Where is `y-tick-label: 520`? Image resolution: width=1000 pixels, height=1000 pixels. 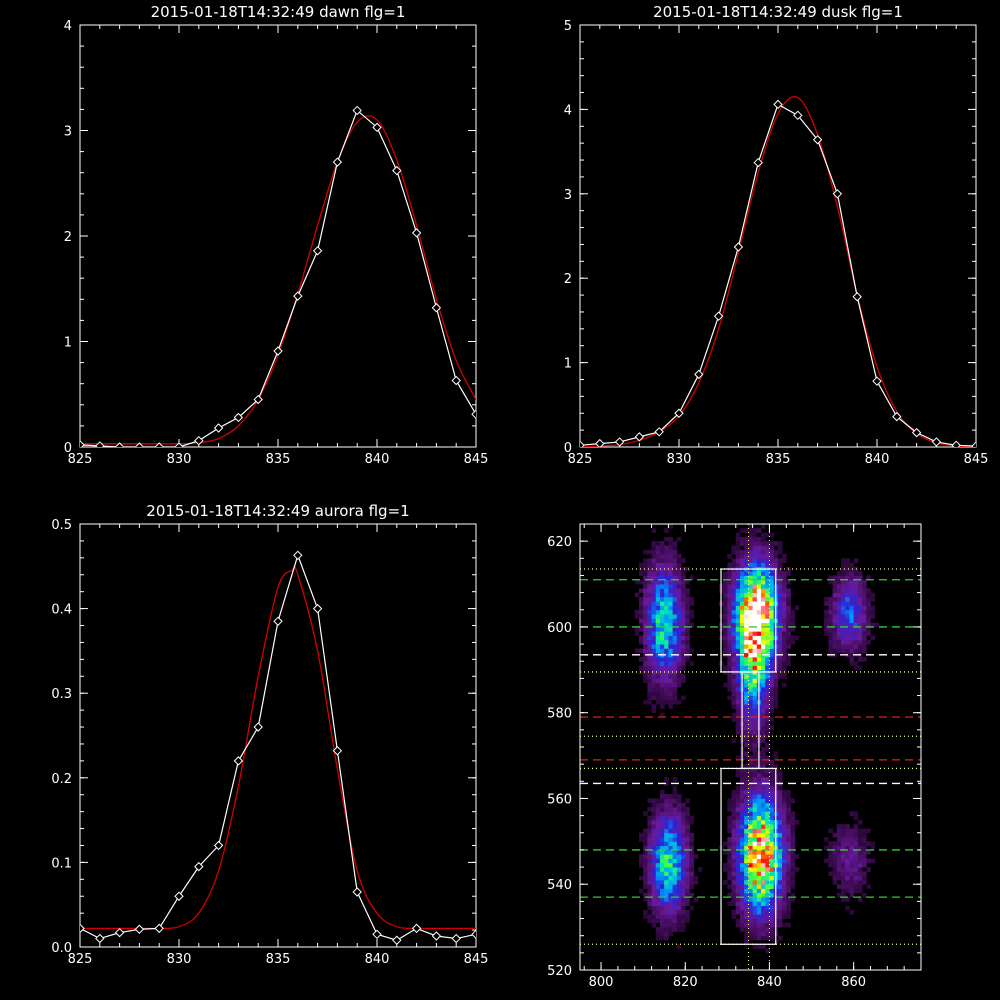 y-tick-label: 520 is located at coordinates (559, 971).